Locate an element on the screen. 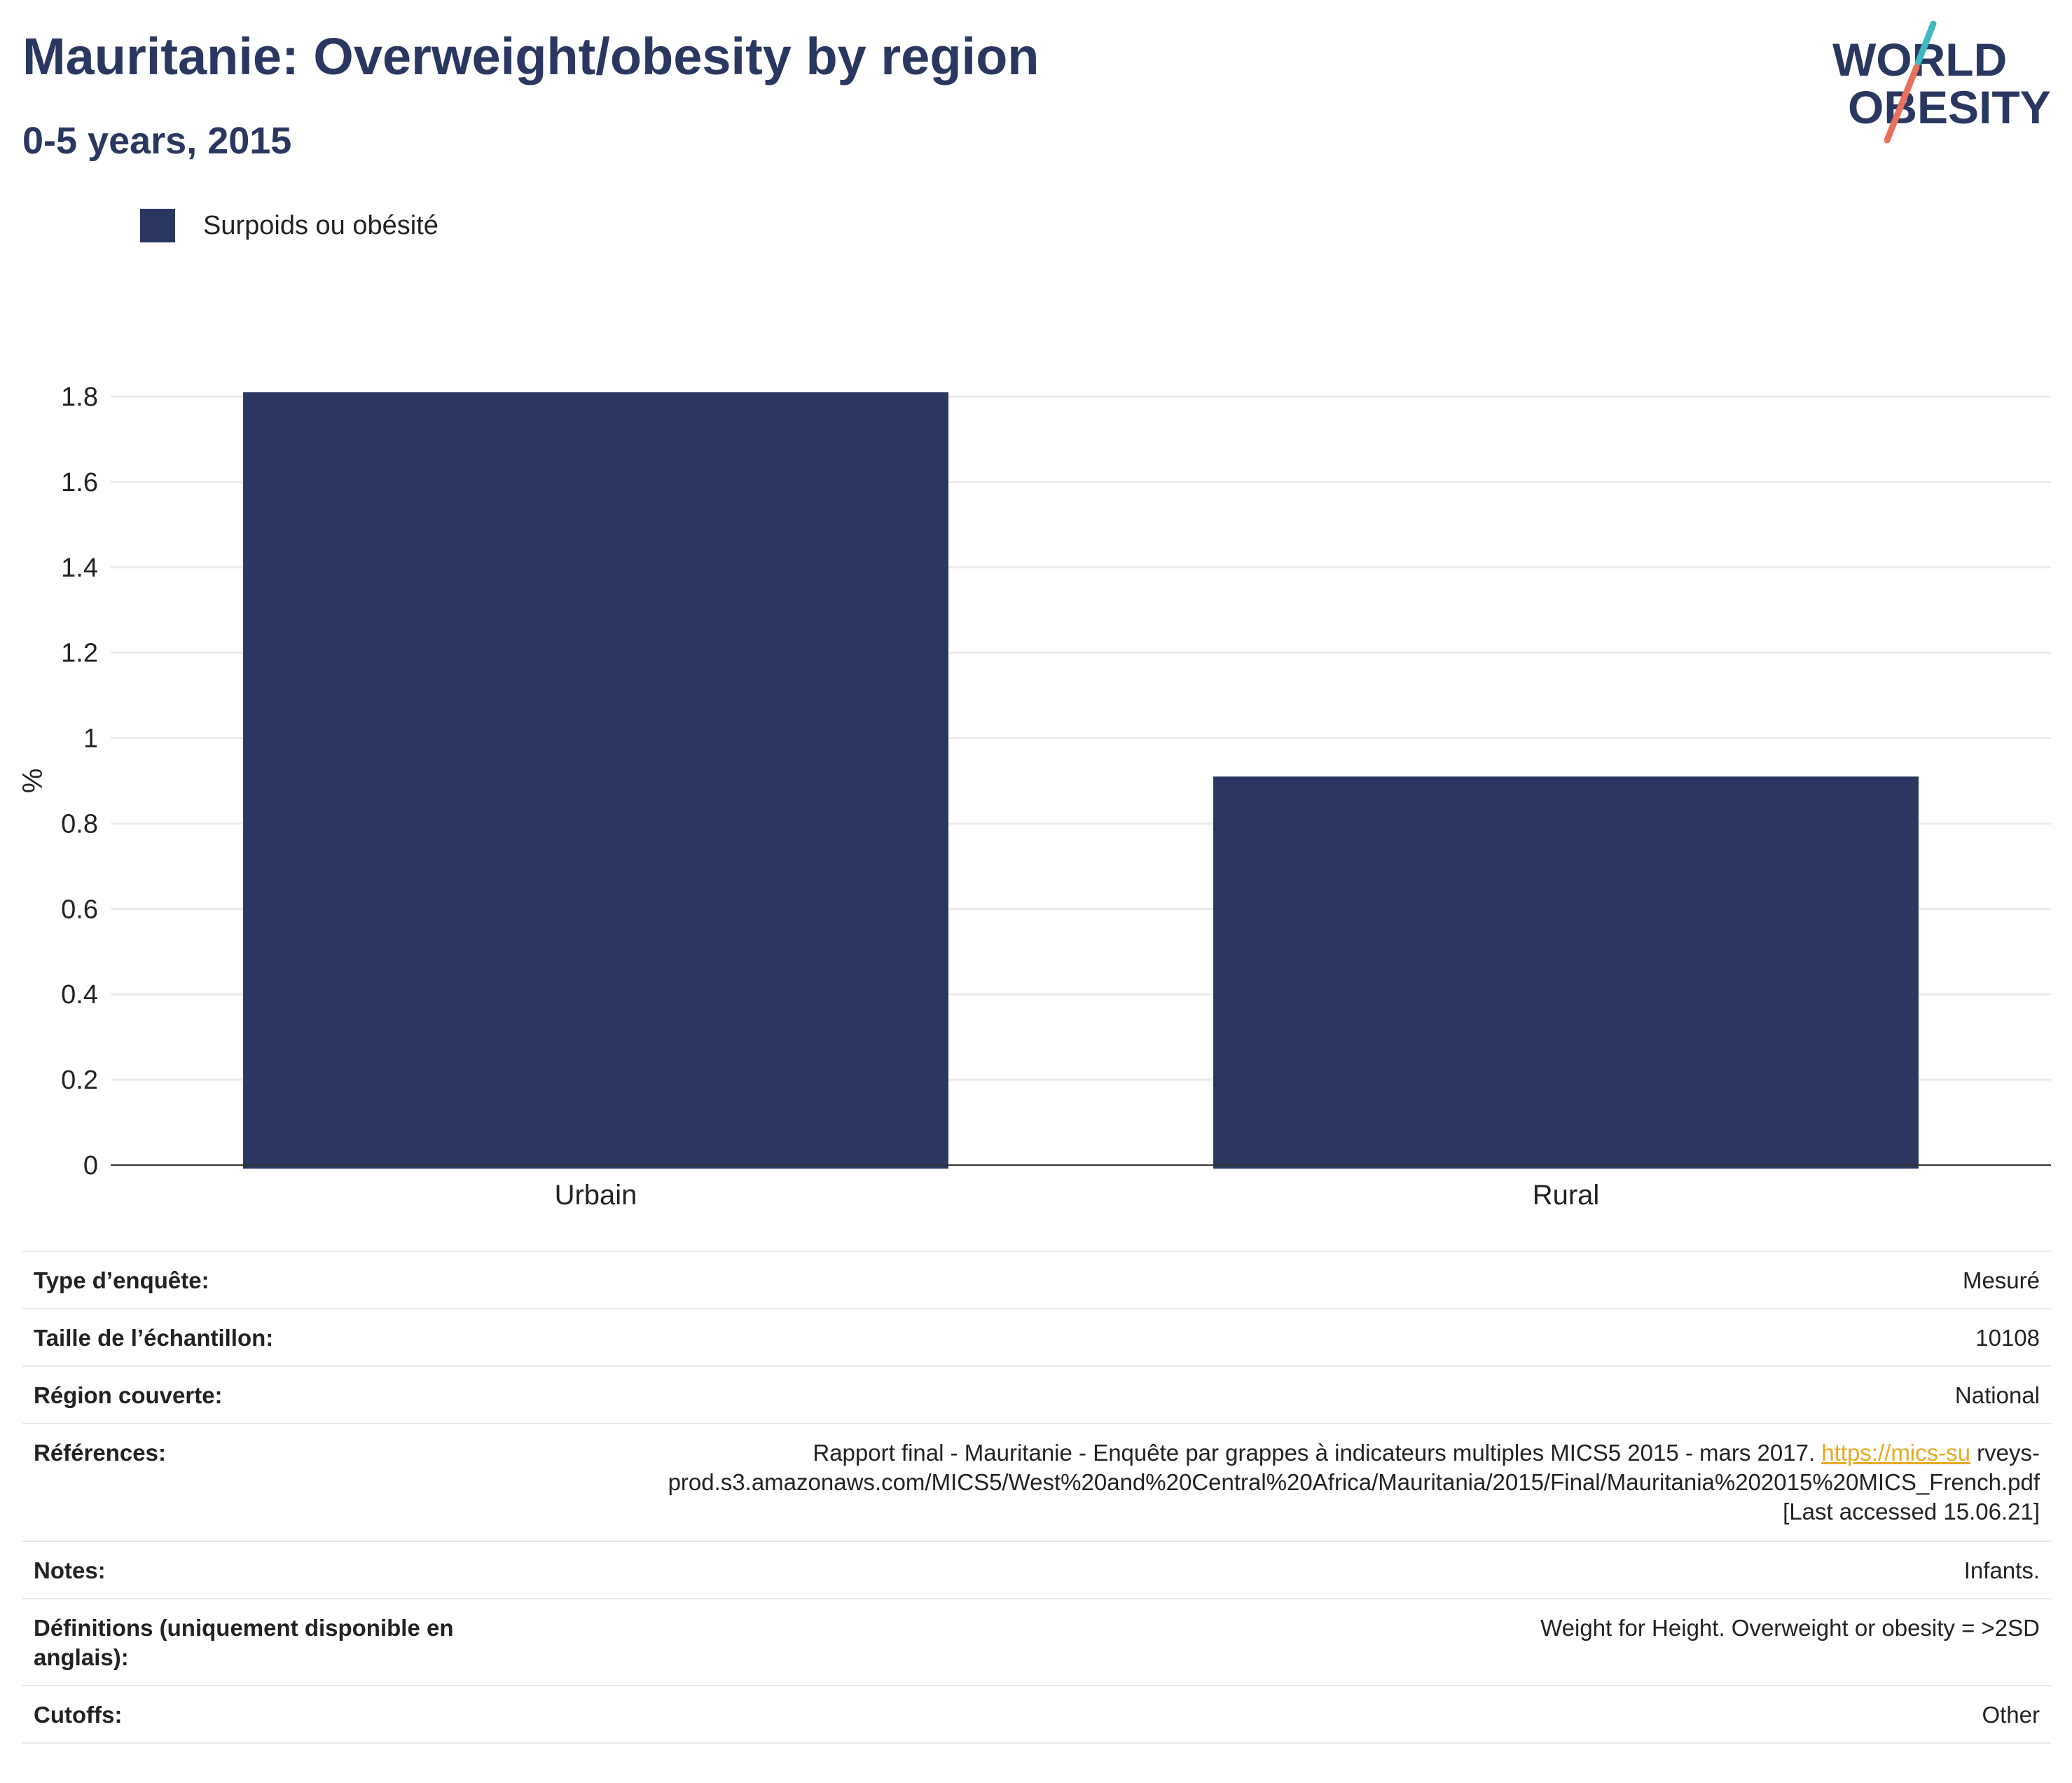 The image size is (2072, 1783). y-tick-label: 1.8 is located at coordinates (80, 397).